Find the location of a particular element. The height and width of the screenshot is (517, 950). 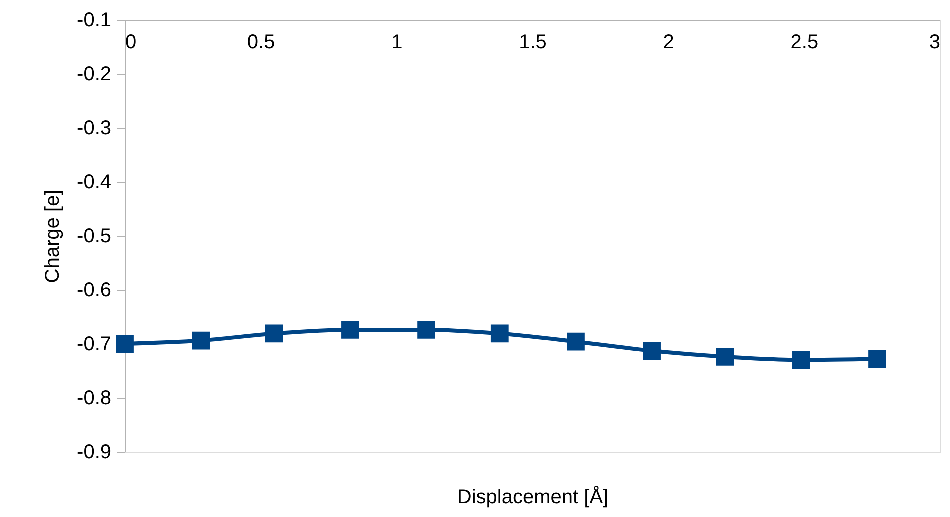

x-tick-label: 1.5 is located at coordinates (533, 43).